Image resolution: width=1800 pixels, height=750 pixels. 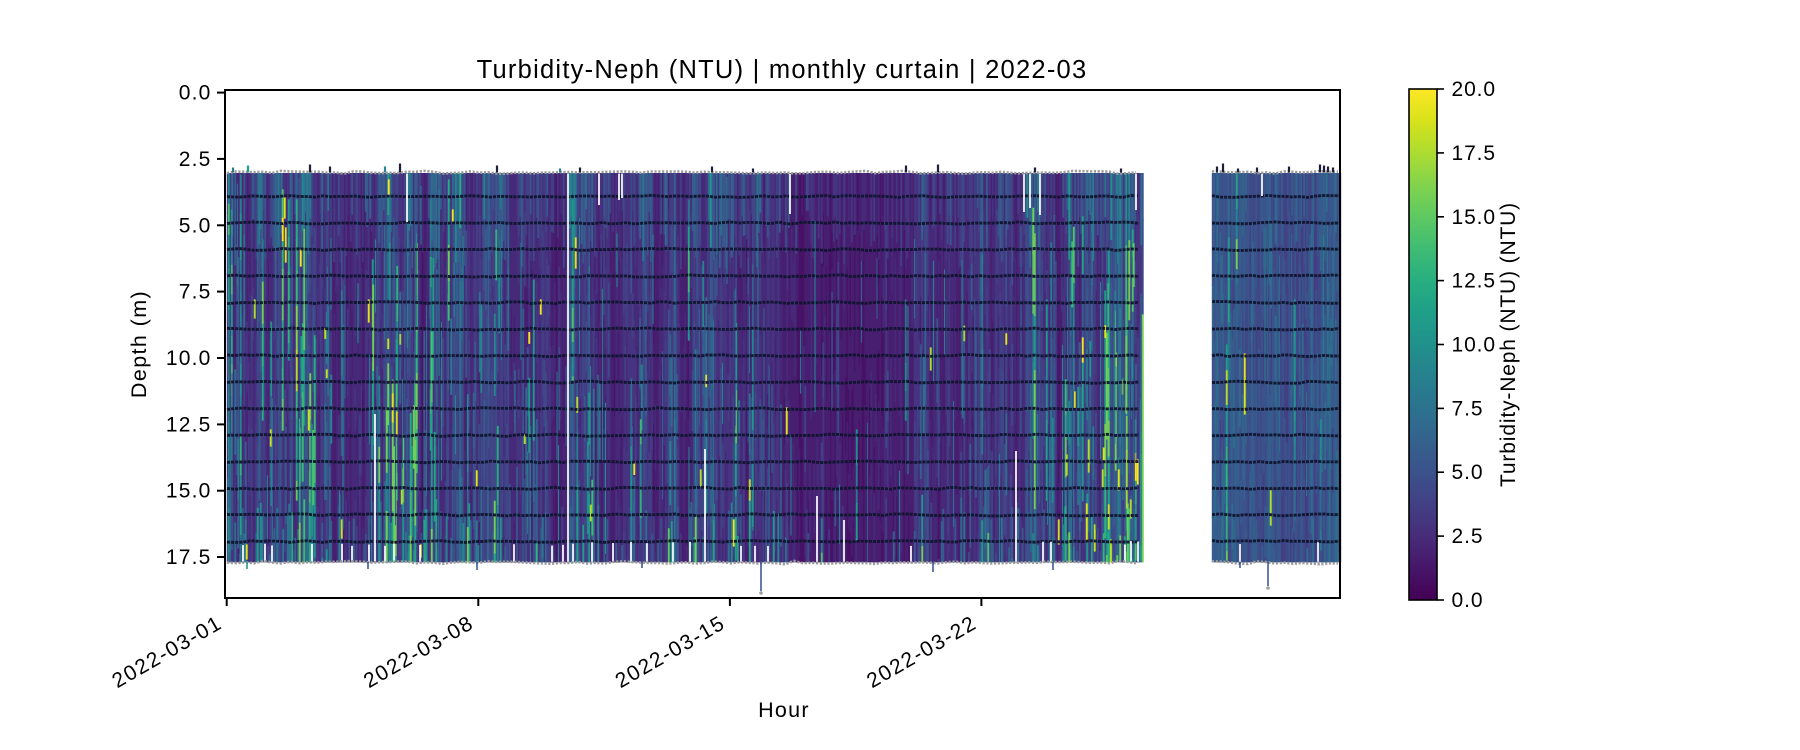 What do you see at coordinates (1508, 344) in the screenshot?
I see `svg-text: Turbidity-Neph (NTU) (NTU)` at bounding box center [1508, 344].